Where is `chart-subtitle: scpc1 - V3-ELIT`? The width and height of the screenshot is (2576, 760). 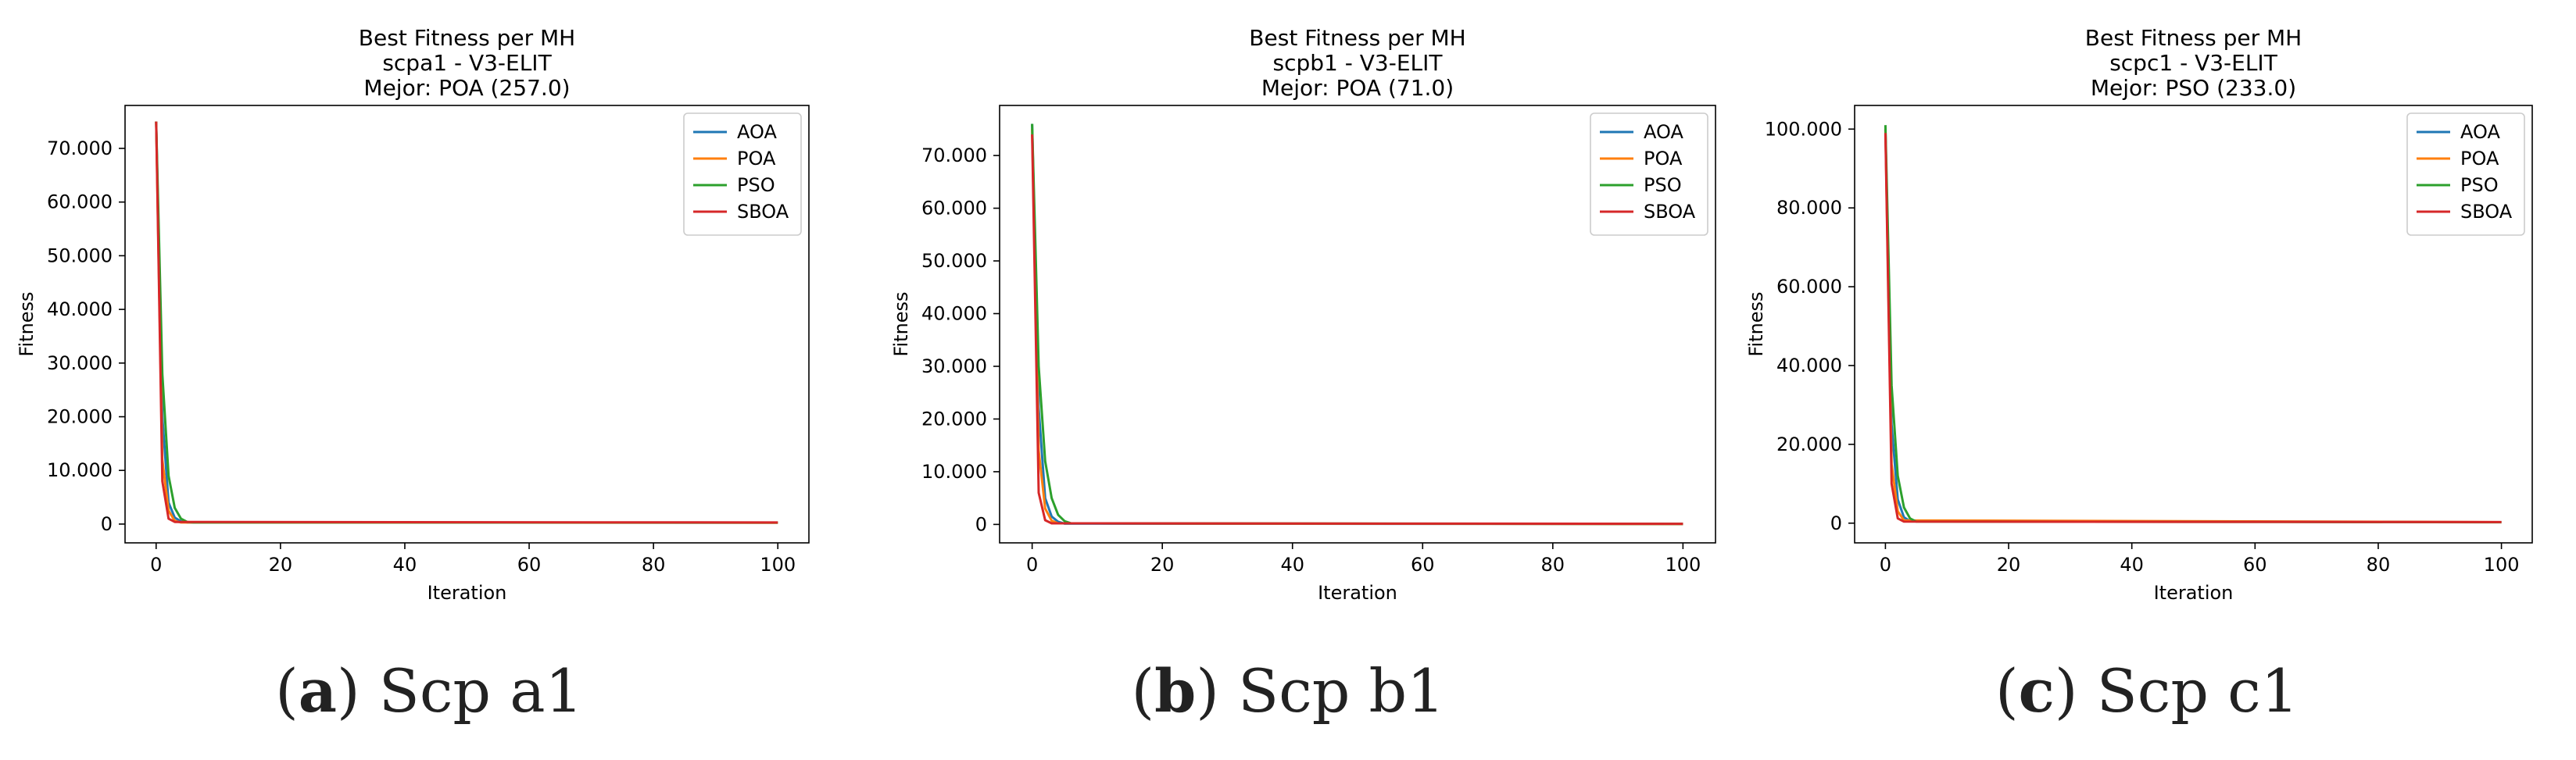
chart-subtitle: scpc1 - V3-ELIT is located at coordinates (2193, 63).